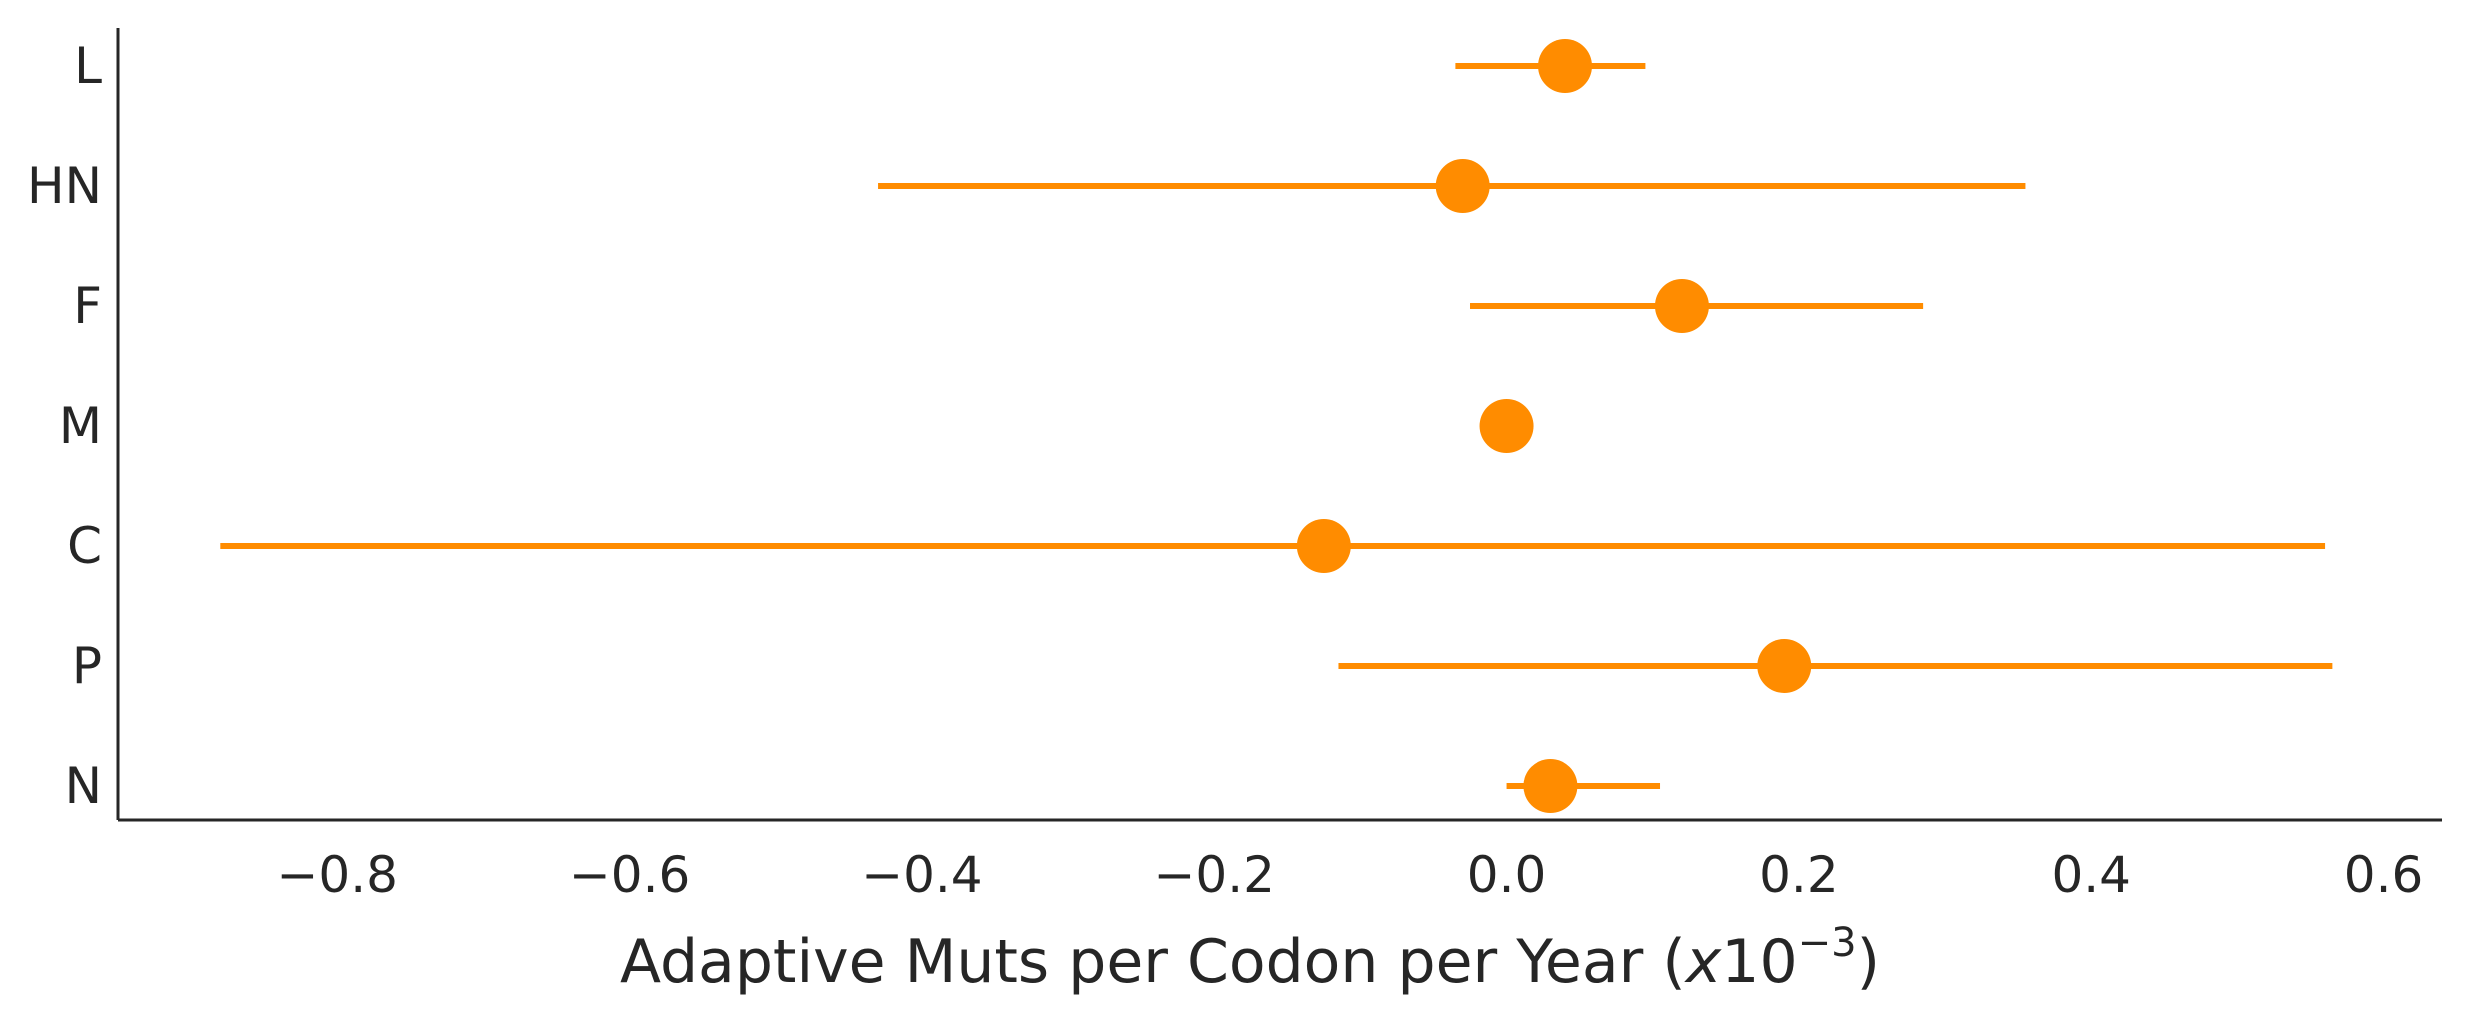 The width and height of the screenshot is (2471, 1029). What do you see at coordinates (83, 786) in the screenshot?
I see `y-tick-label-n: N` at bounding box center [83, 786].